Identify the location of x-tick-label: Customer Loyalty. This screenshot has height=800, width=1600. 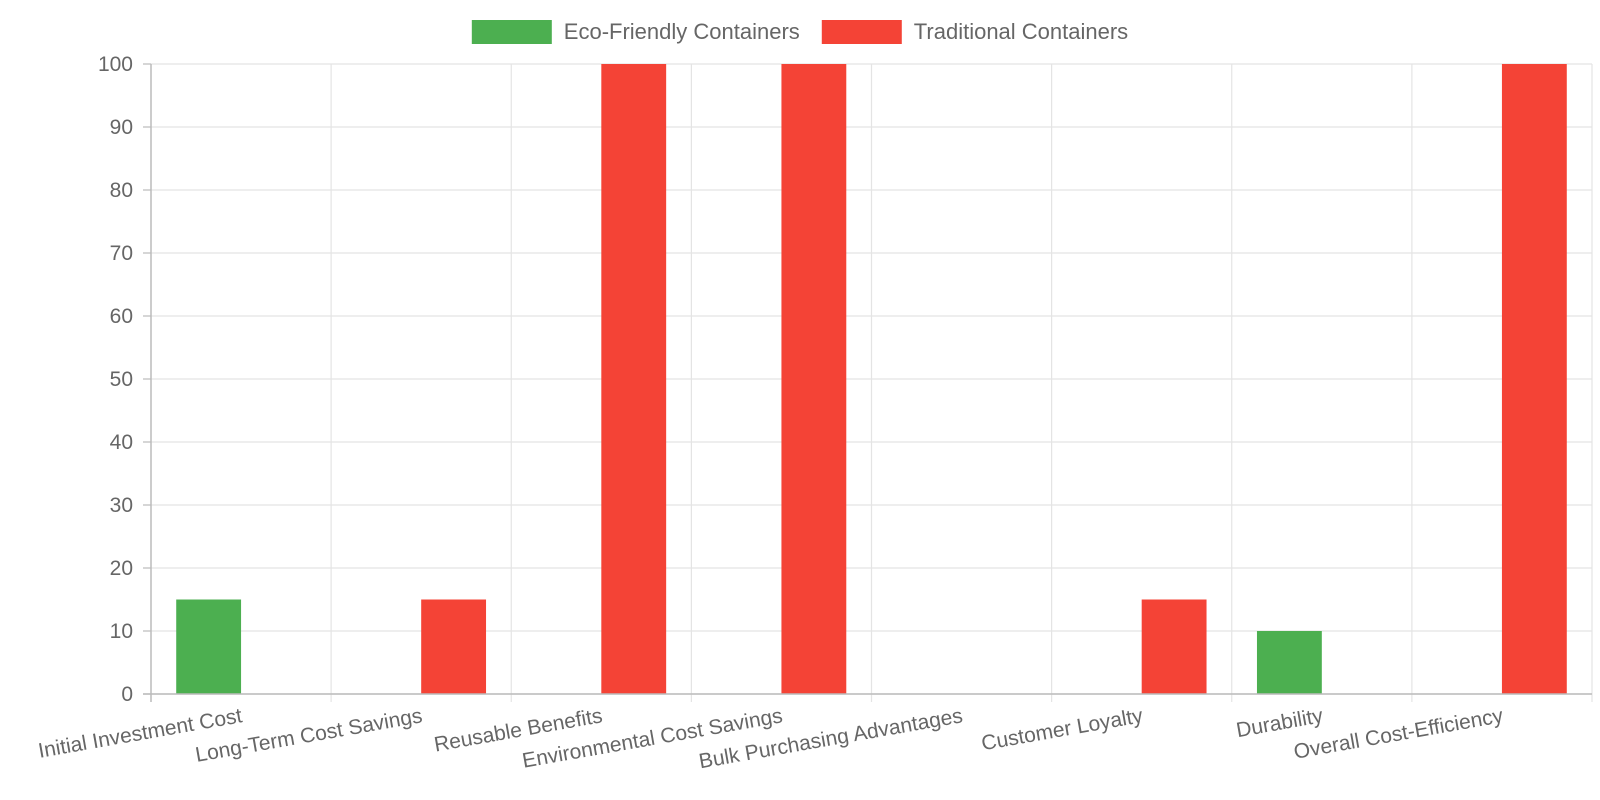
(1062, 729).